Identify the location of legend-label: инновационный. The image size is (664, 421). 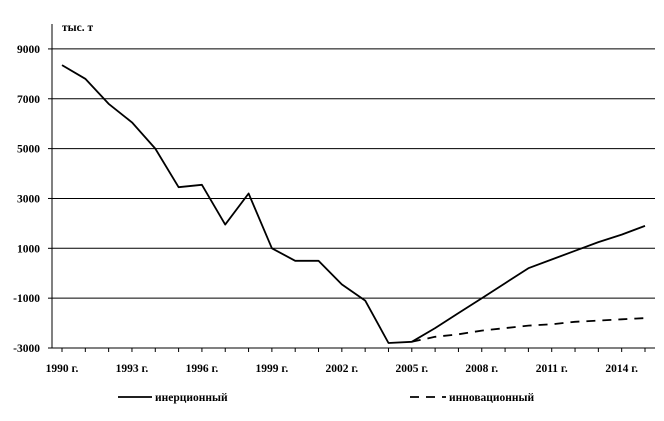
(492, 398).